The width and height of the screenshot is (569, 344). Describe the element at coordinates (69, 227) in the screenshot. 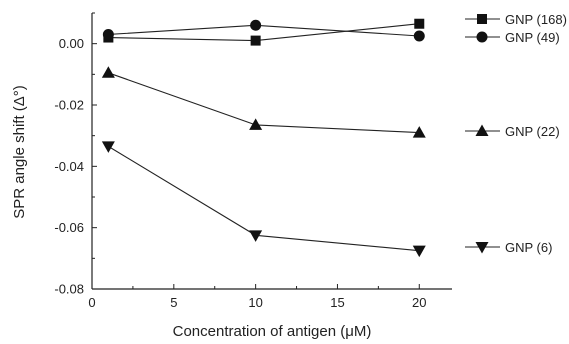

I see `y-tick-label: -0.06` at that location.